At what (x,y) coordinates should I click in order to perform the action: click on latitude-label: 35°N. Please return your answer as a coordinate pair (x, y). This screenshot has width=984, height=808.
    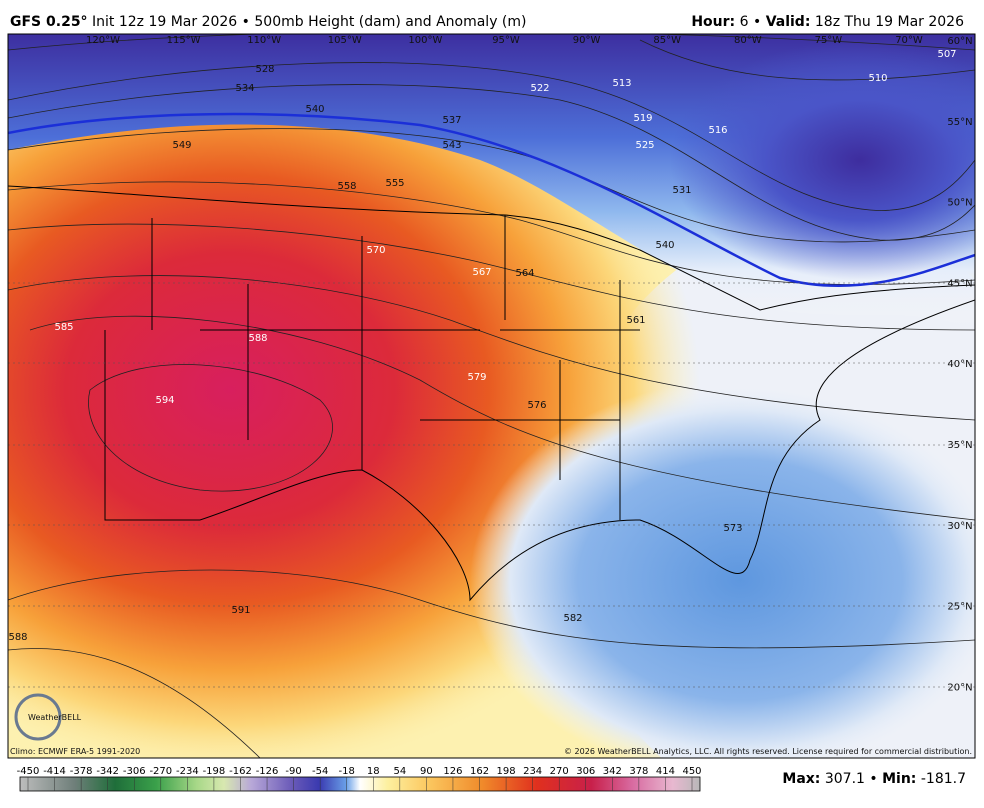
    Looking at the image, I should click on (959, 445).